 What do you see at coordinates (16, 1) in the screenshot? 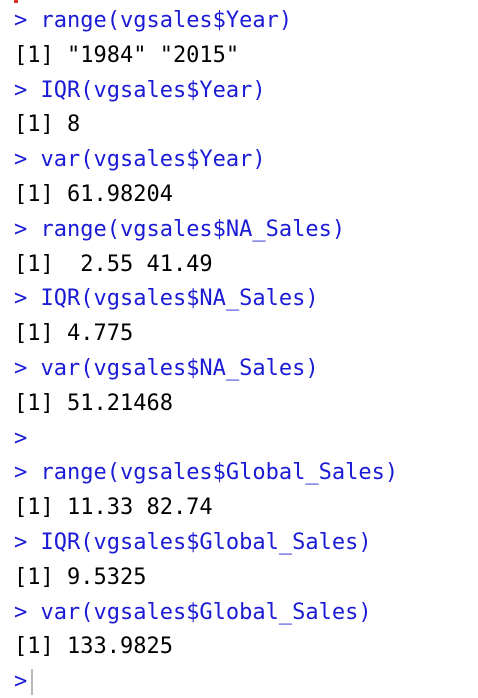
I see `scroll-indicator-mark` at bounding box center [16, 1].